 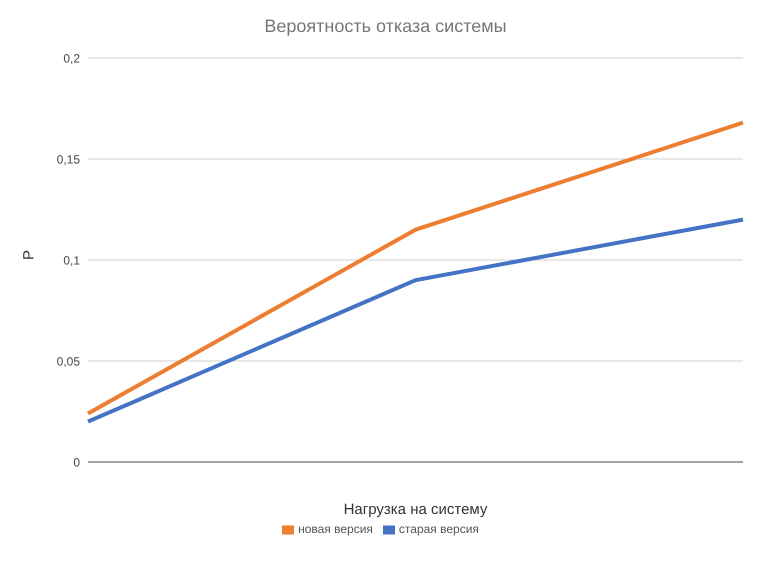 I want to click on legend-label: старая версия, so click(x=438, y=529).